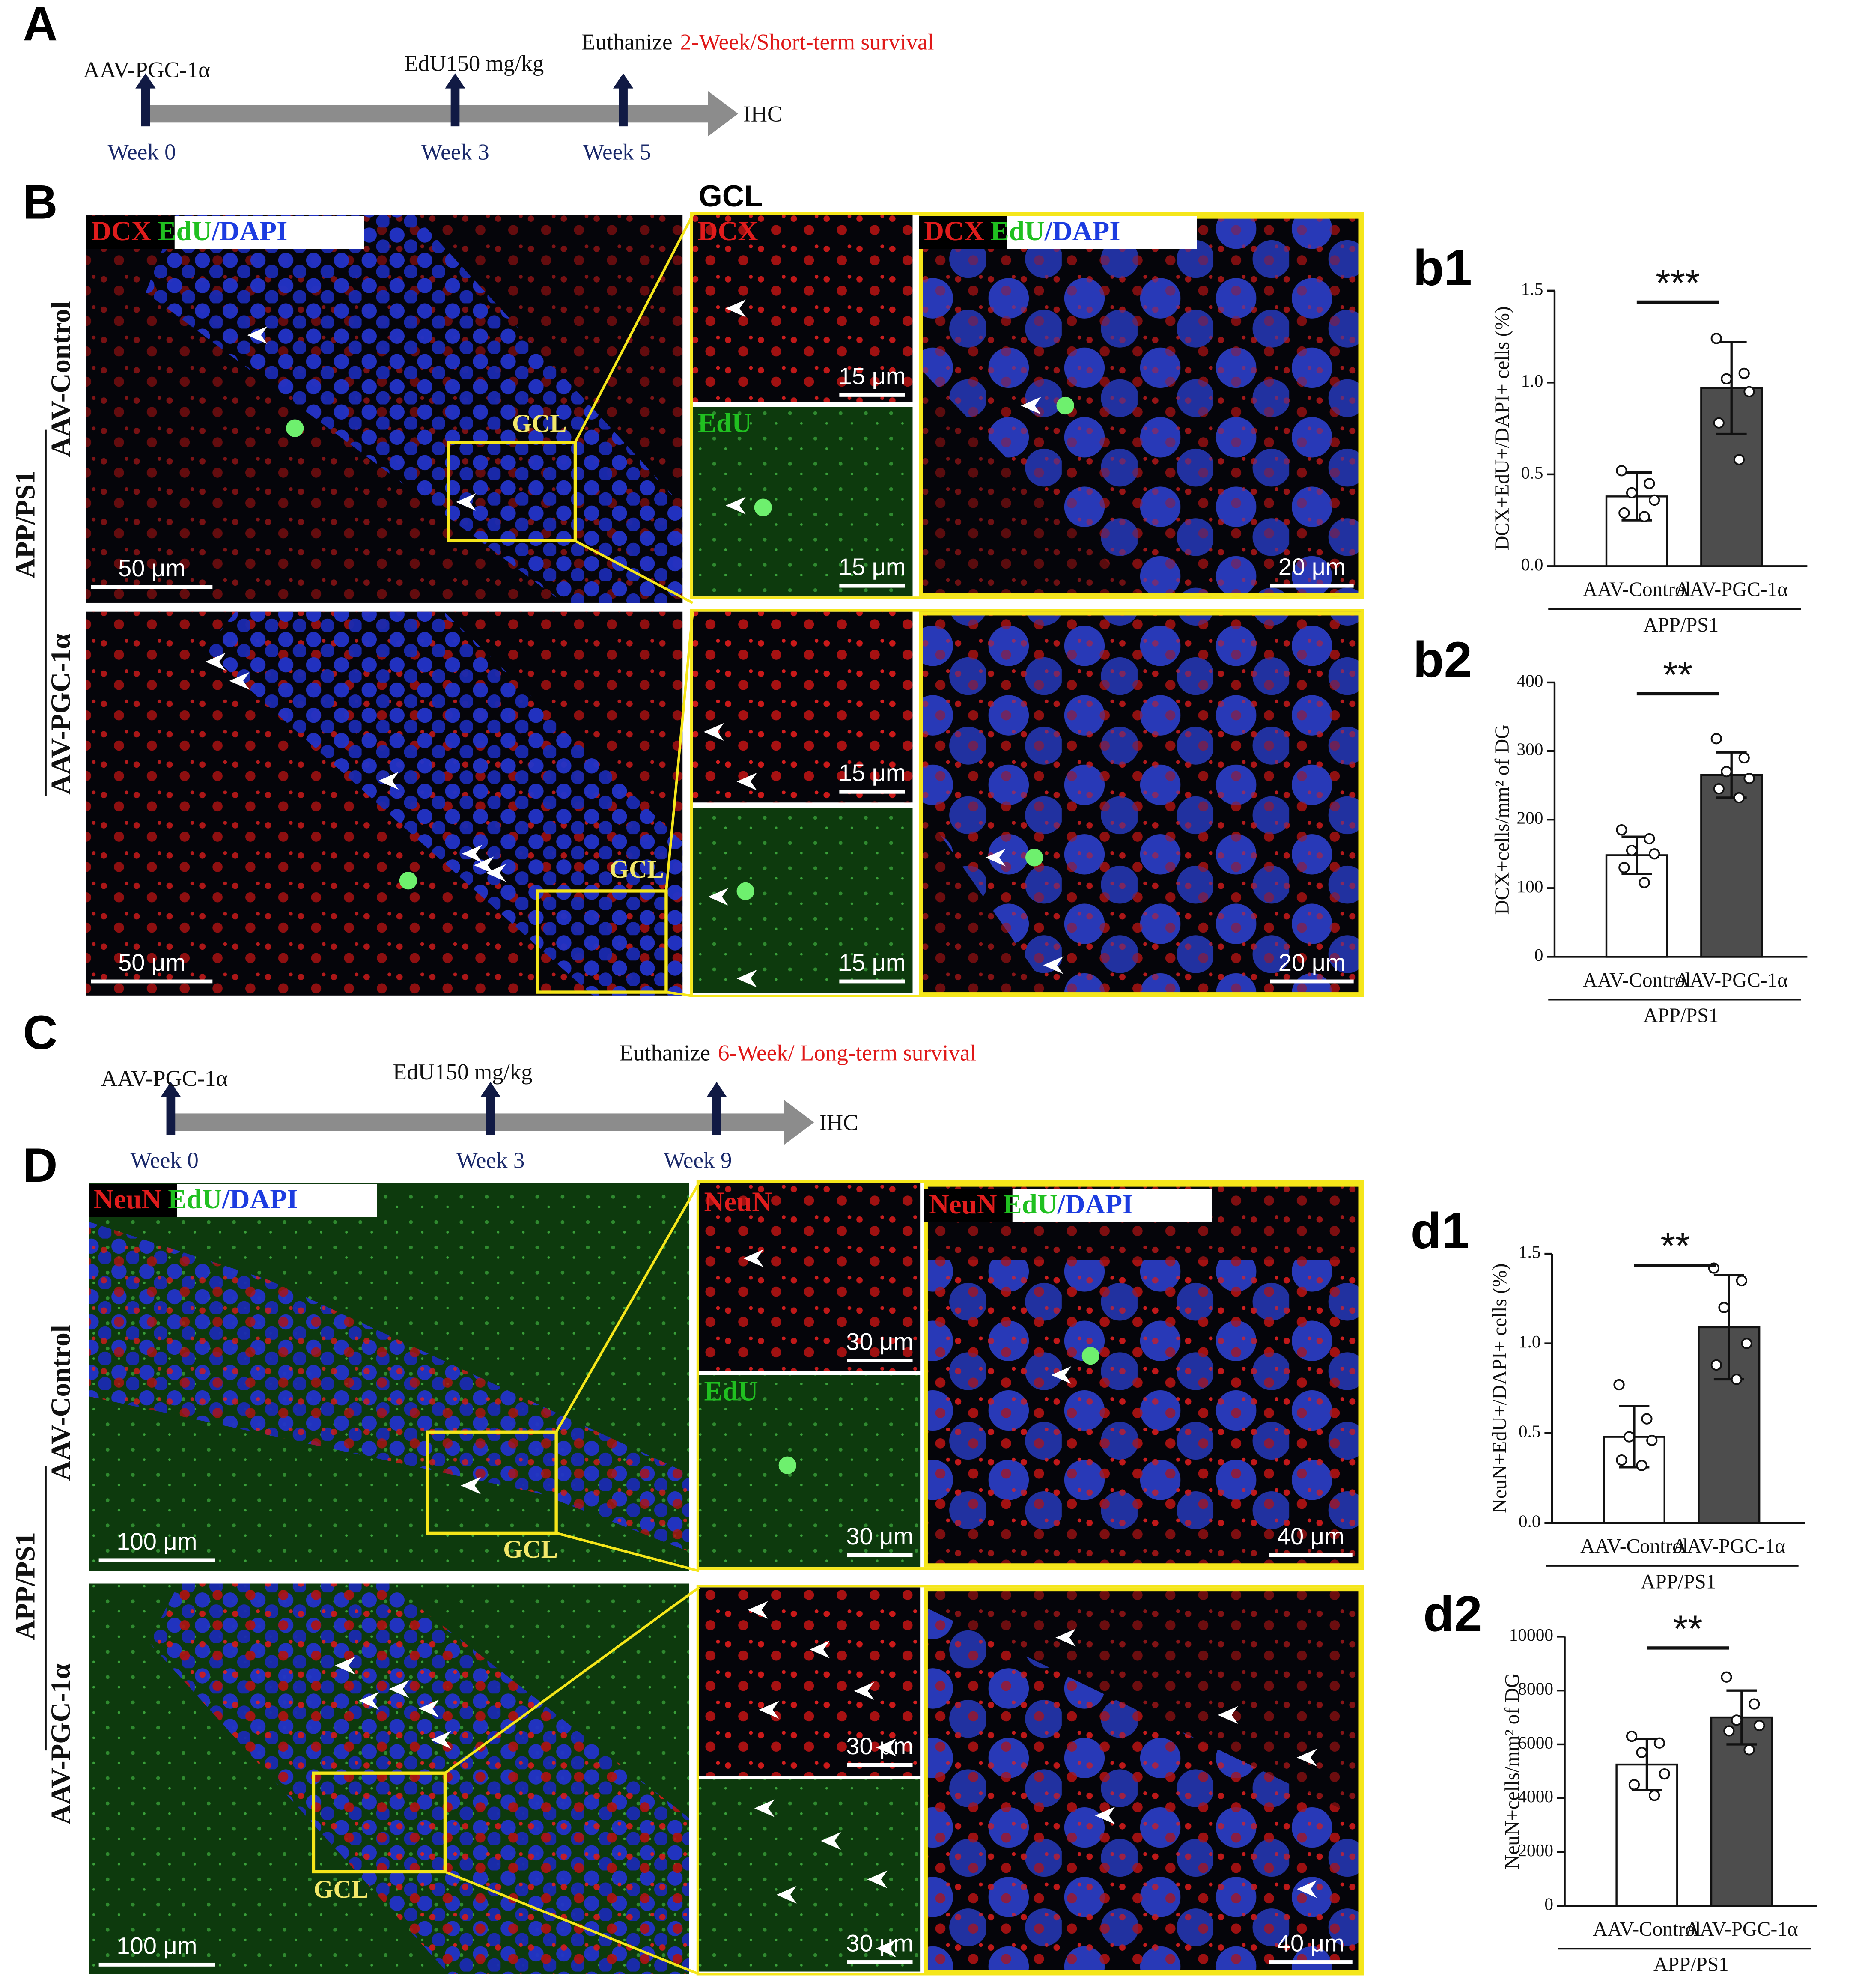 The height and width of the screenshot is (1988, 1853). Describe the element at coordinates (414, 409) in the screenshot. I see `cell-layer` at that location.